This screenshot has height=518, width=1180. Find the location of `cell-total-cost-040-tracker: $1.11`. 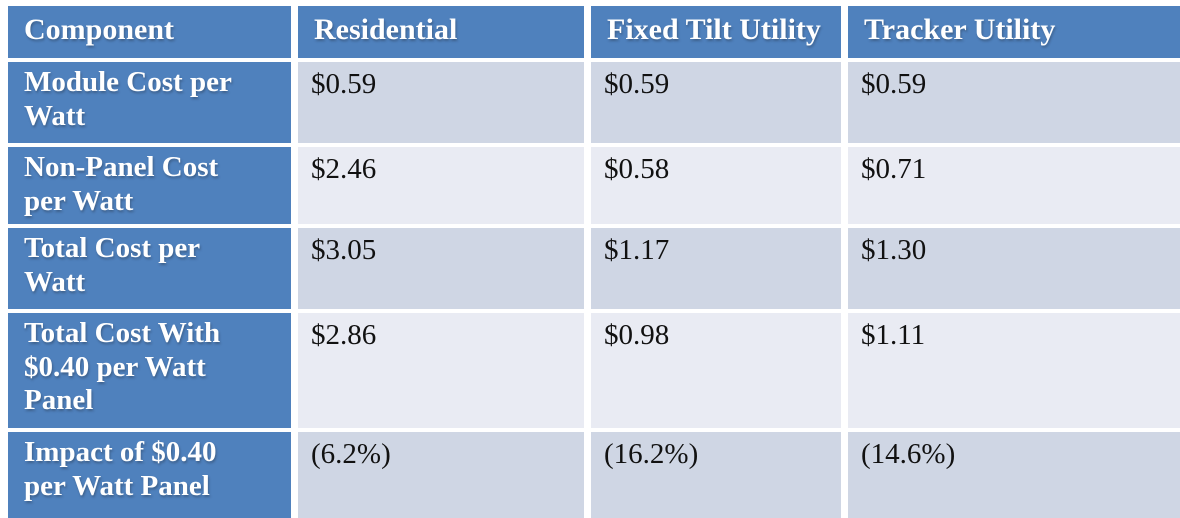

cell-total-cost-040-tracker: $1.11 is located at coordinates (1014, 370).